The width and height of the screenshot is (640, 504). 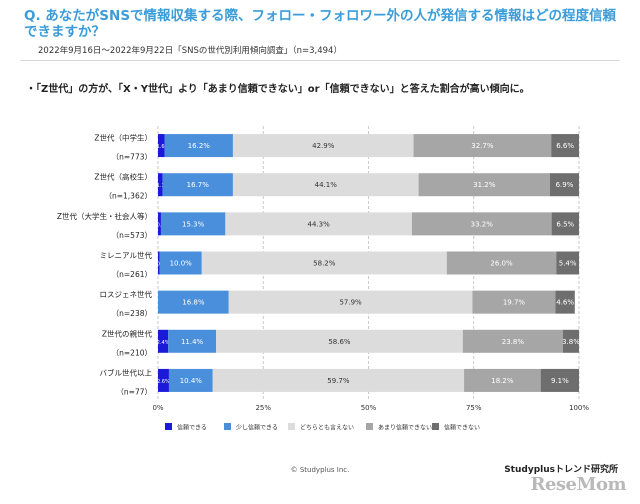 What do you see at coordinates (157, 408) in the screenshot?
I see `x-tick-label: 0%` at bounding box center [157, 408].